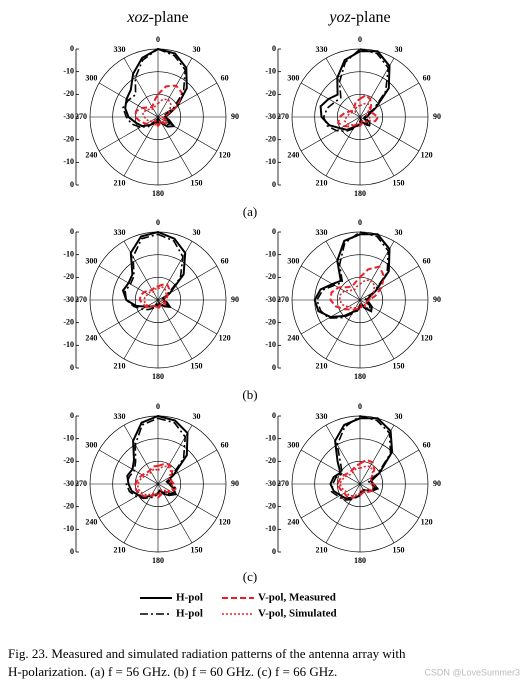 The width and height of the screenshot is (525, 687). I want to click on legend-label: V-pol, Measured, so click(297, 598).